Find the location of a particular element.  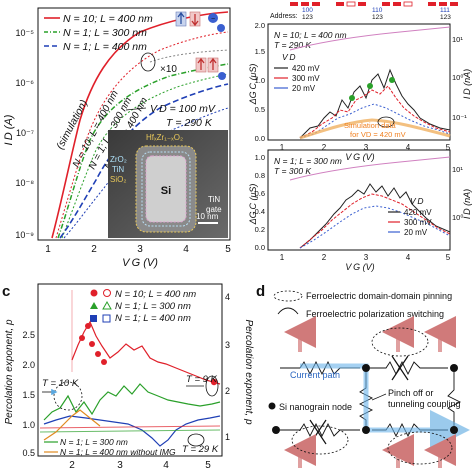

c-xtick-1: 2 is located at coordinates (72, 465).